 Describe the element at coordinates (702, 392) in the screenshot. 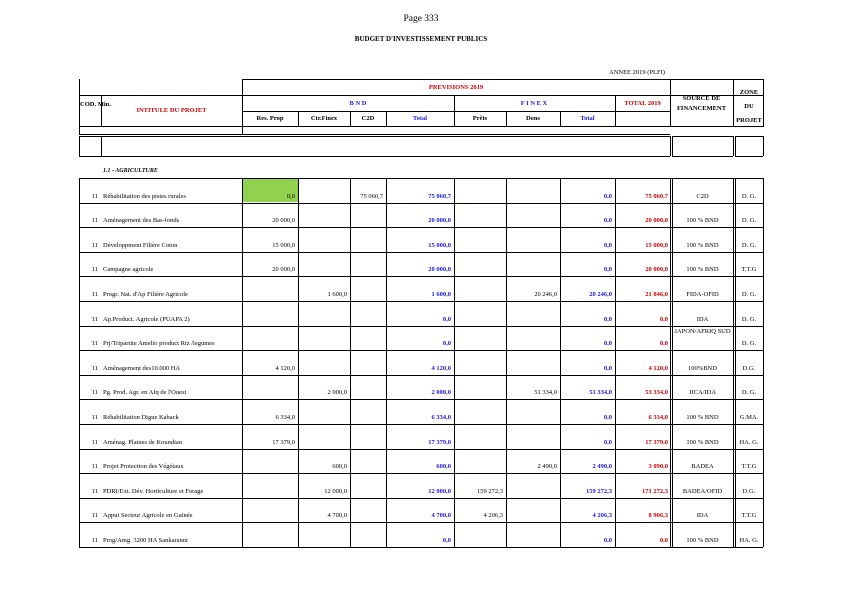

I see `row-source: JICA/IDA` at that location.